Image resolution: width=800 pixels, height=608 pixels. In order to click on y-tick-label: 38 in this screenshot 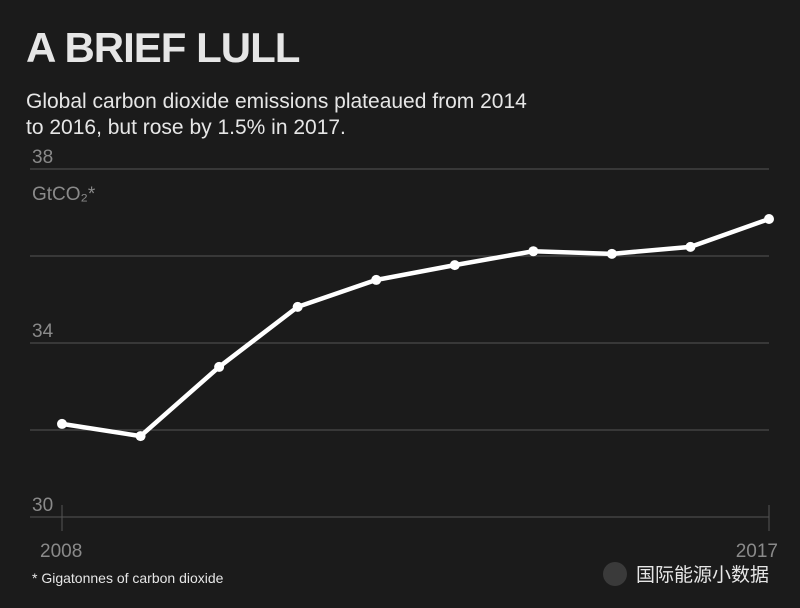, I will do `click(42, 157)`.